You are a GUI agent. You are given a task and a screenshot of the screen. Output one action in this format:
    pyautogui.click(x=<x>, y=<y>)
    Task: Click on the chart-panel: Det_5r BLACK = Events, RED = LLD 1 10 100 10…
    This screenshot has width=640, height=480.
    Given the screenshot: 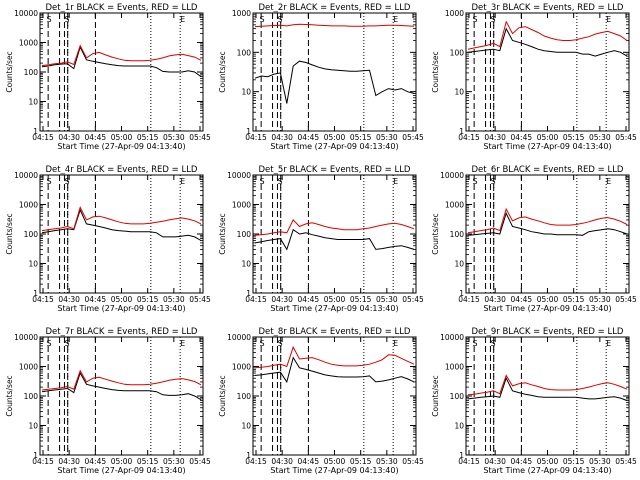 What is the action you would take?
    pyautogui.click(x=321, y=239)
    